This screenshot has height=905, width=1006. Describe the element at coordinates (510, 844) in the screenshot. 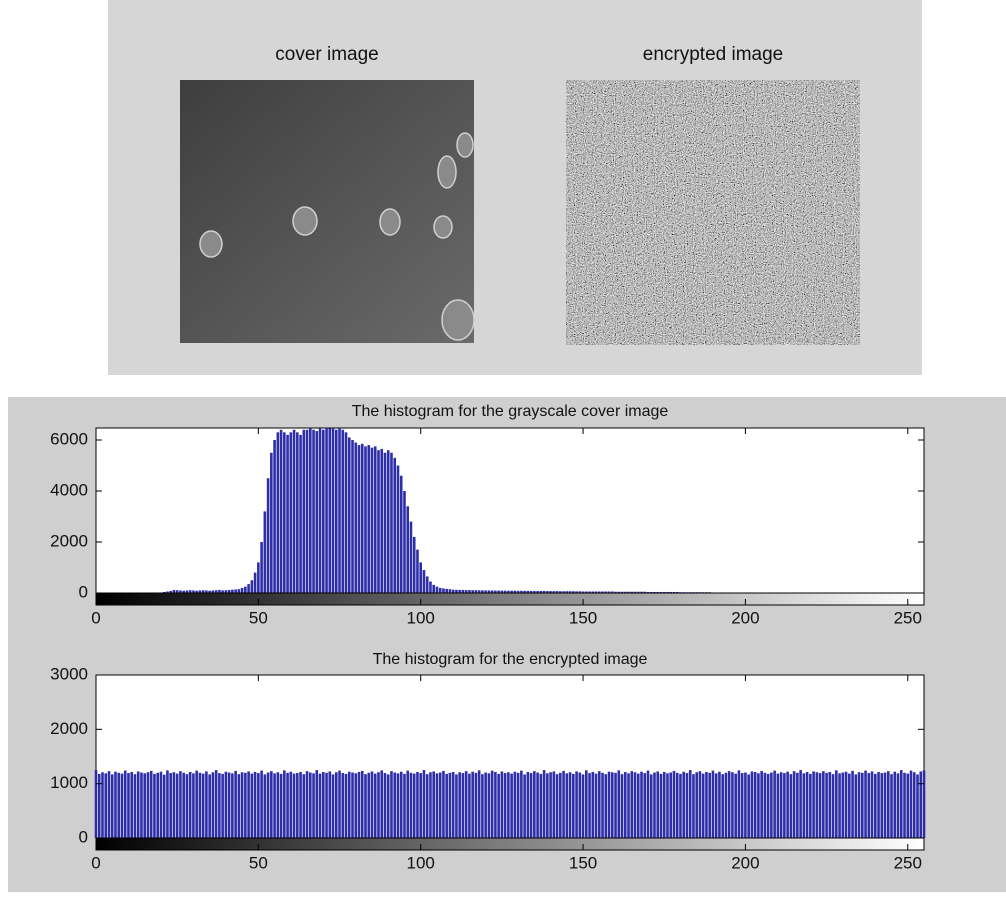

I see `colorbar` at that location.